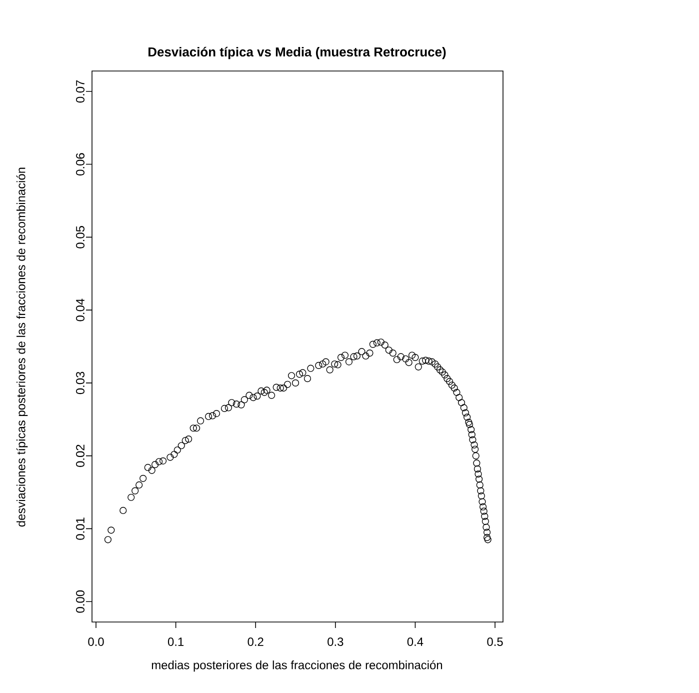 The width and height of the screenshot is (699, 693). Describe the element at coordinates (415, 642) in the screenshot. I see `x-tick-label: 0.4` at that location.